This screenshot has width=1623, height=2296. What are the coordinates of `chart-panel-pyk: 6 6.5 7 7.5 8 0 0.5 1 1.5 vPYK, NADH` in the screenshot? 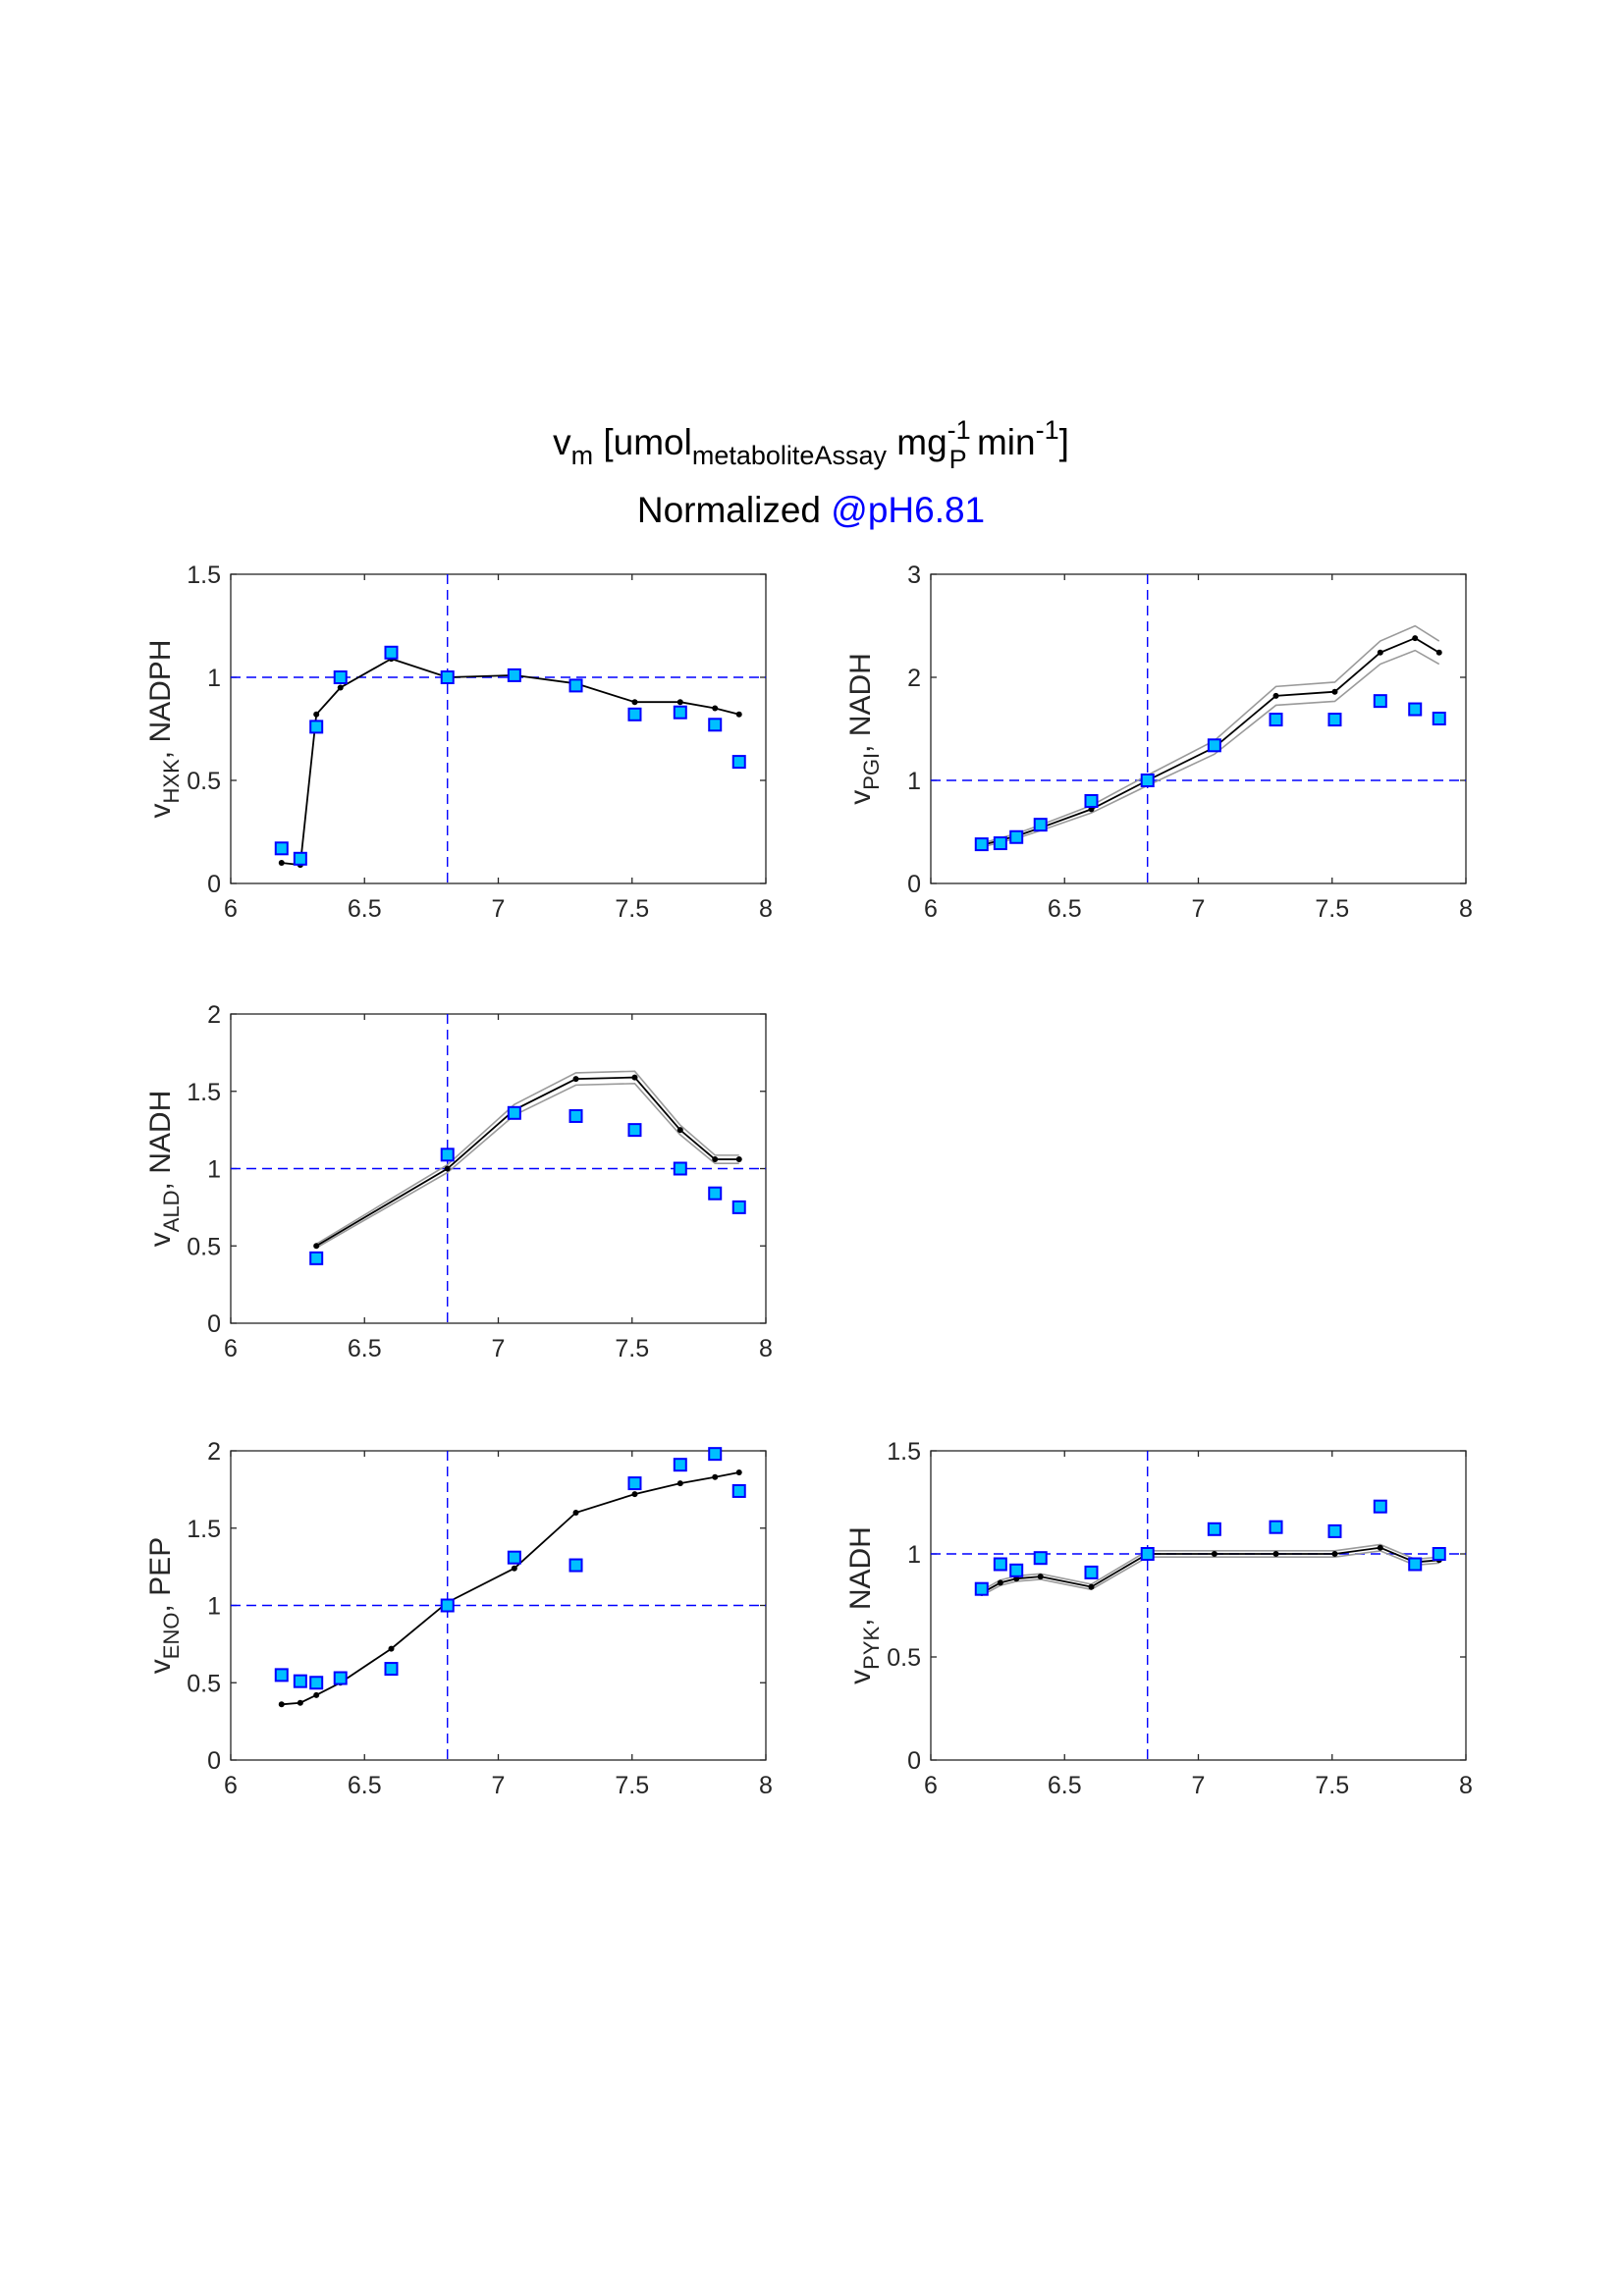 It's located at (1158, 1618).